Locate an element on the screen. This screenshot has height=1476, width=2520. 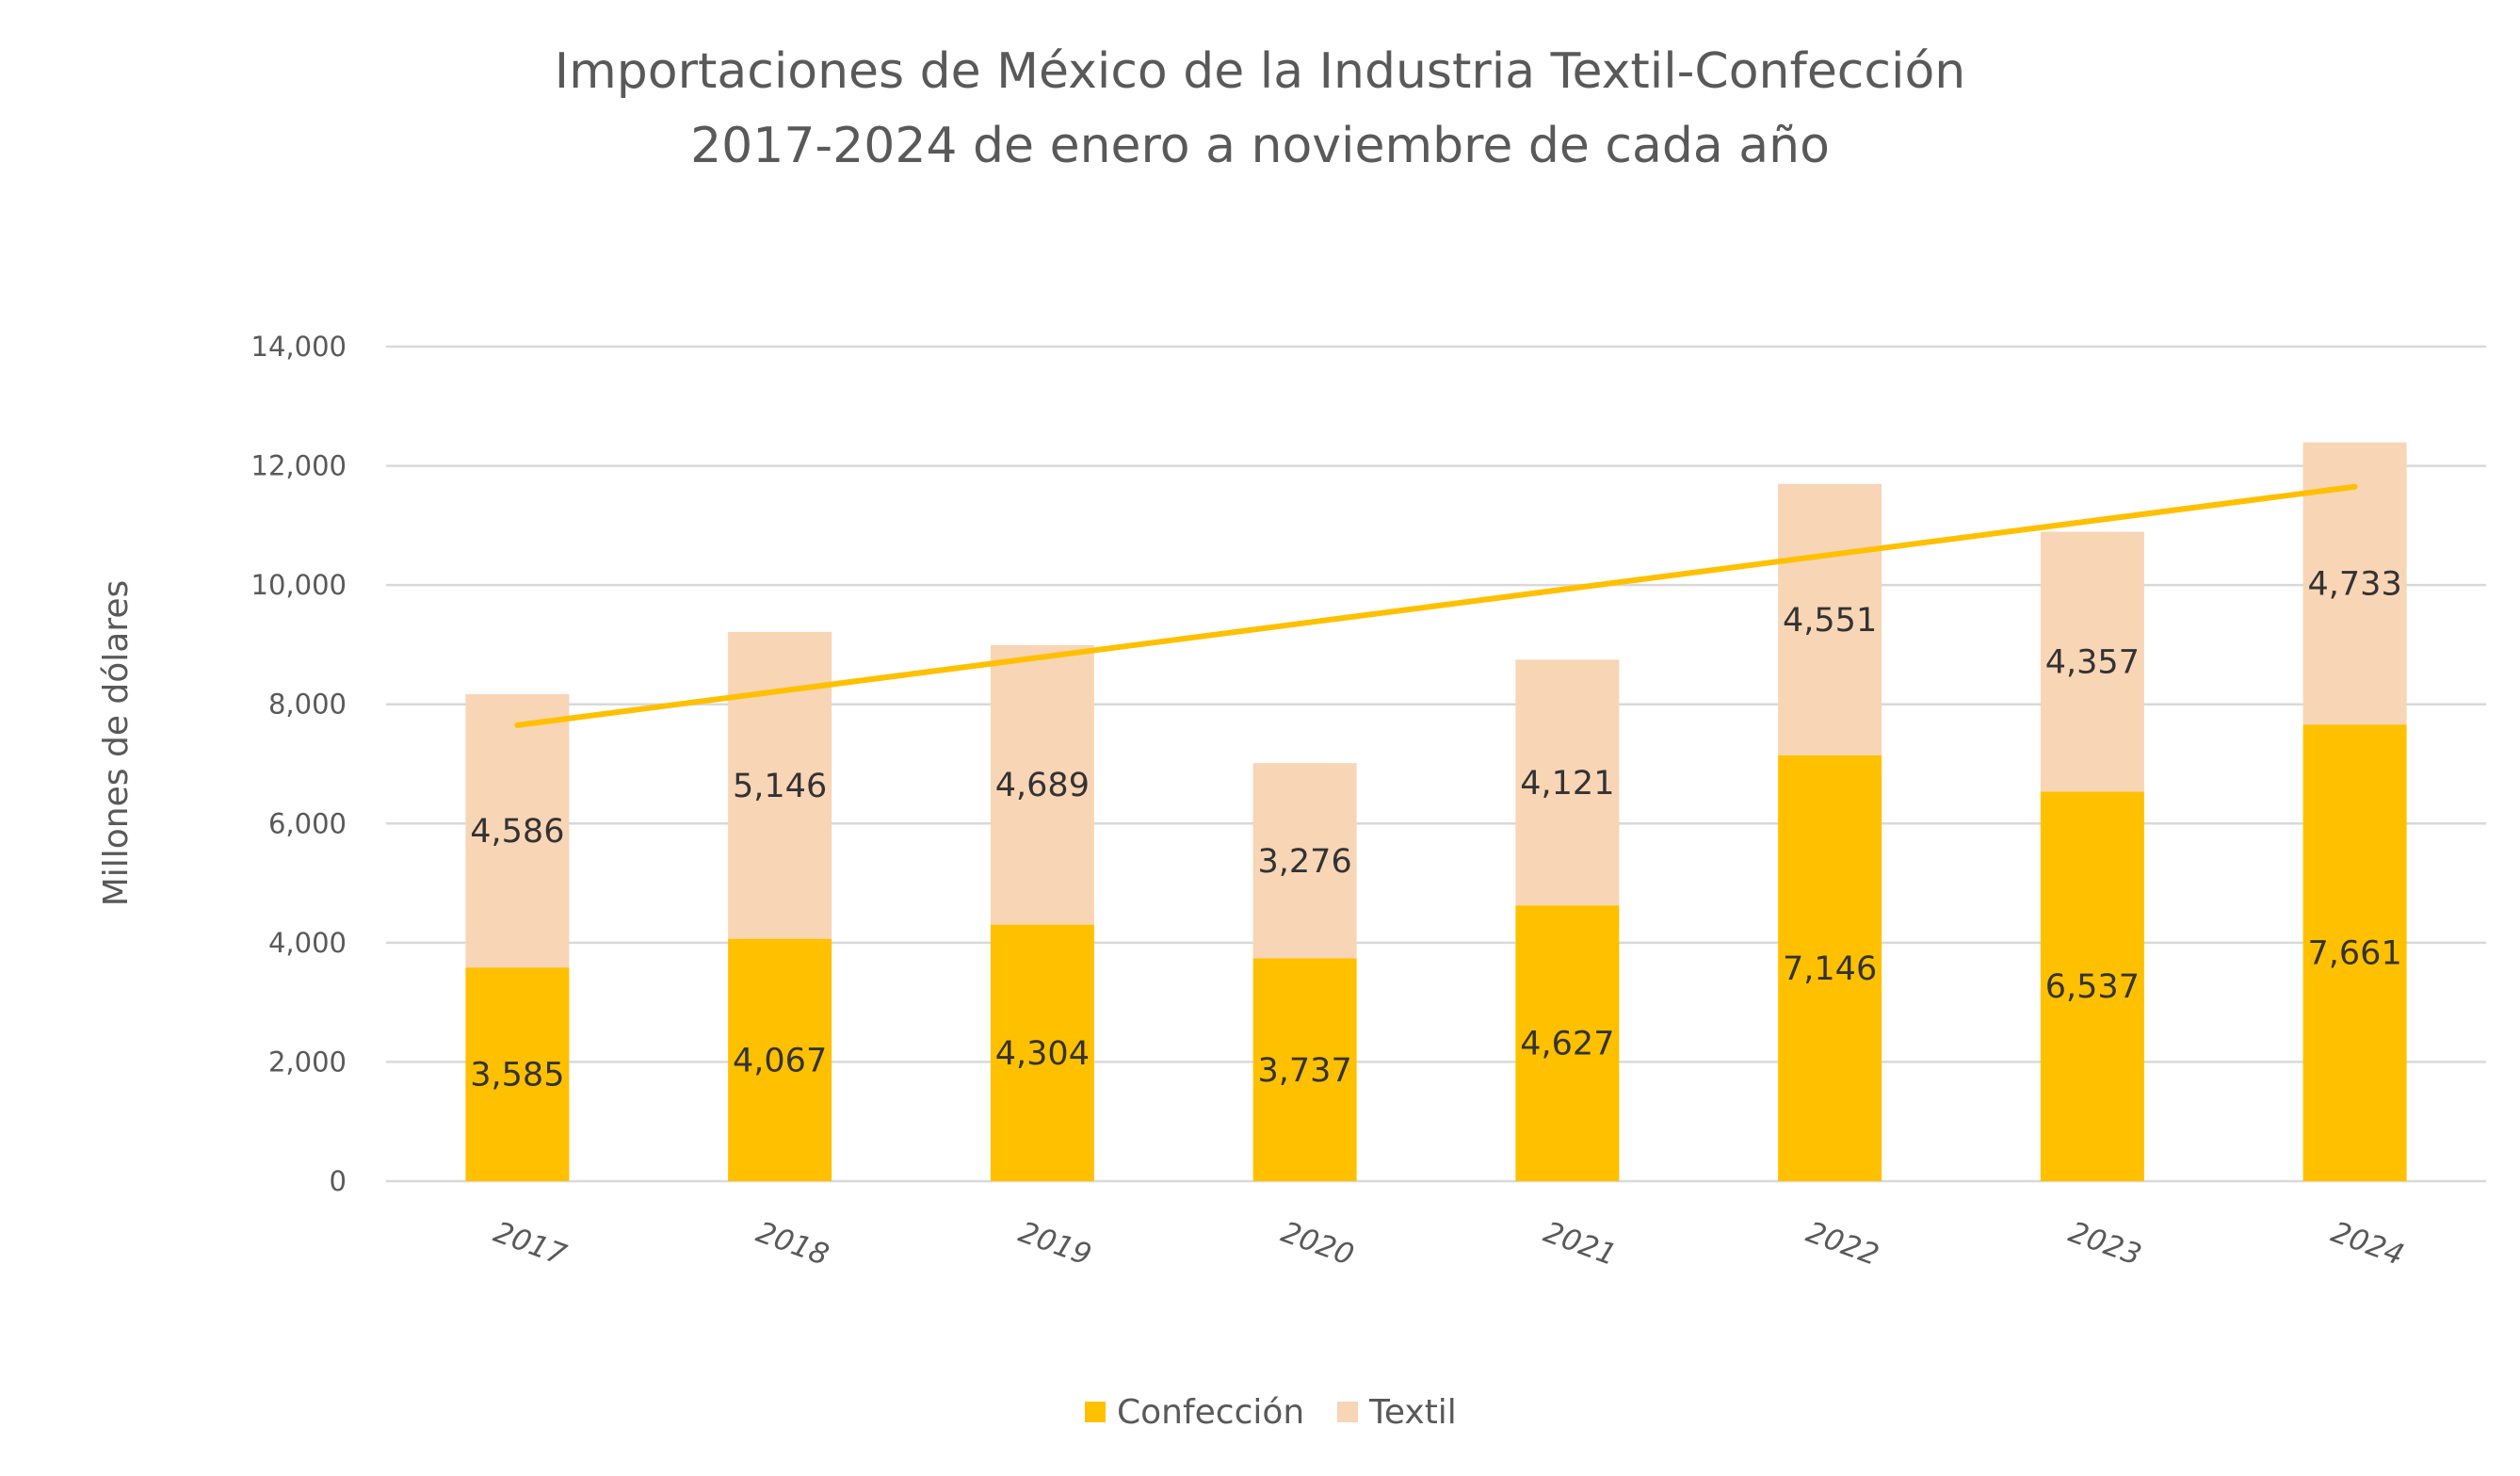
bar-confección-2021 is located at coordinates (1567, 1043).